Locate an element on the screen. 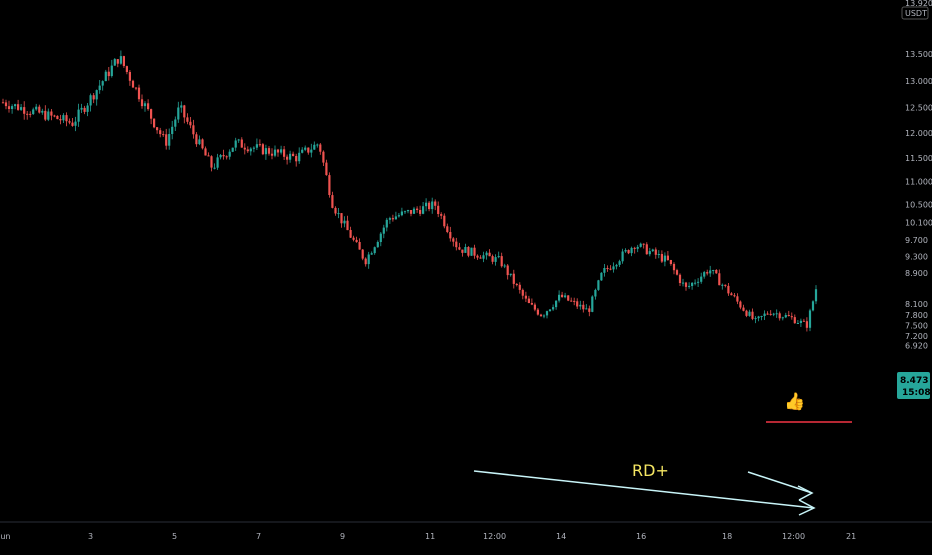 The image size is (932, 555). currency-badge is located at coordinates (915, 13).